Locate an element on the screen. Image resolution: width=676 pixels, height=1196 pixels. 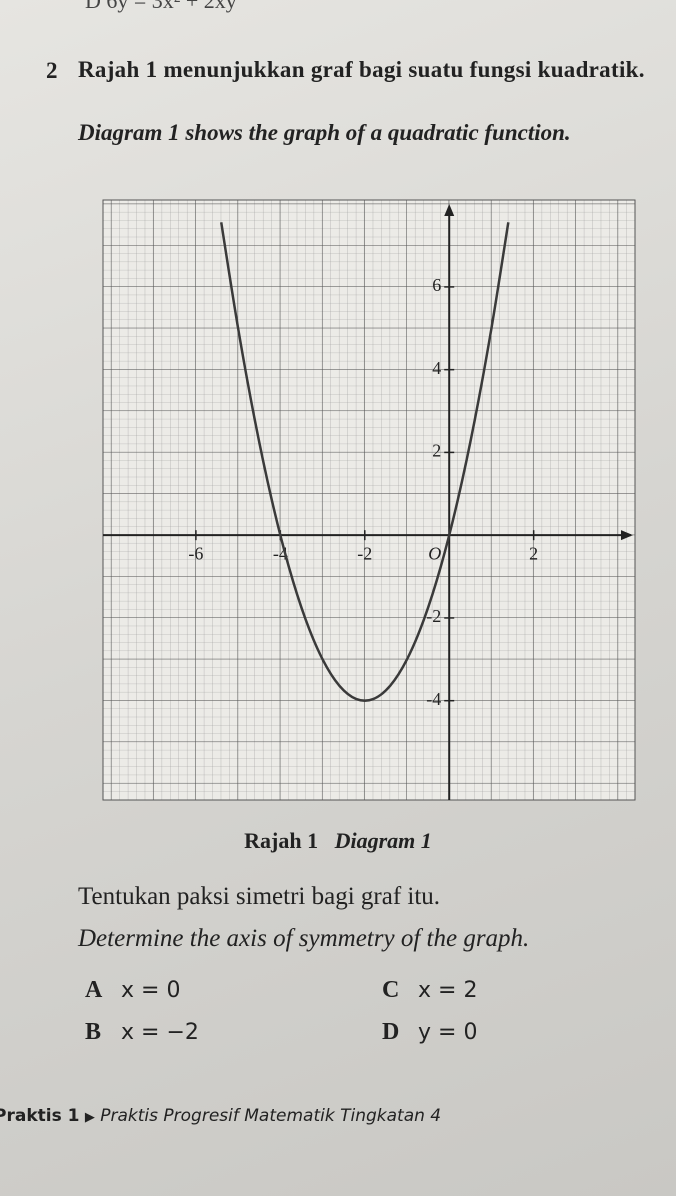
x-tick-label: -2 is located at coordinates (364, 553).